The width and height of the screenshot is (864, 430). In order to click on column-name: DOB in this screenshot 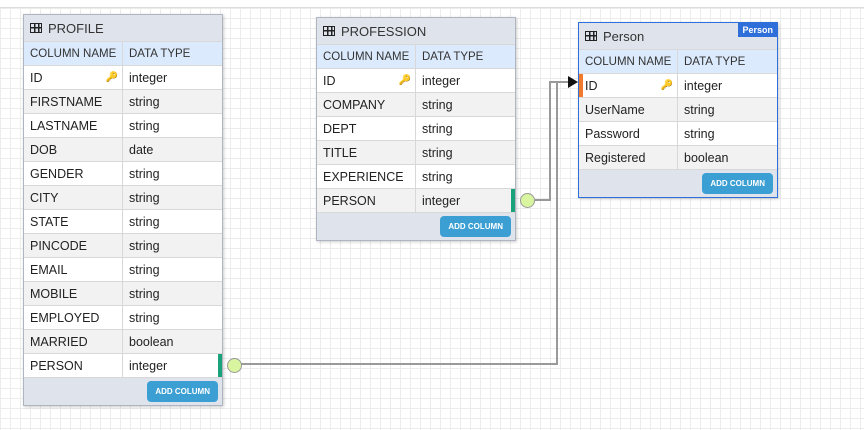, I will do `click(73, 149)`.